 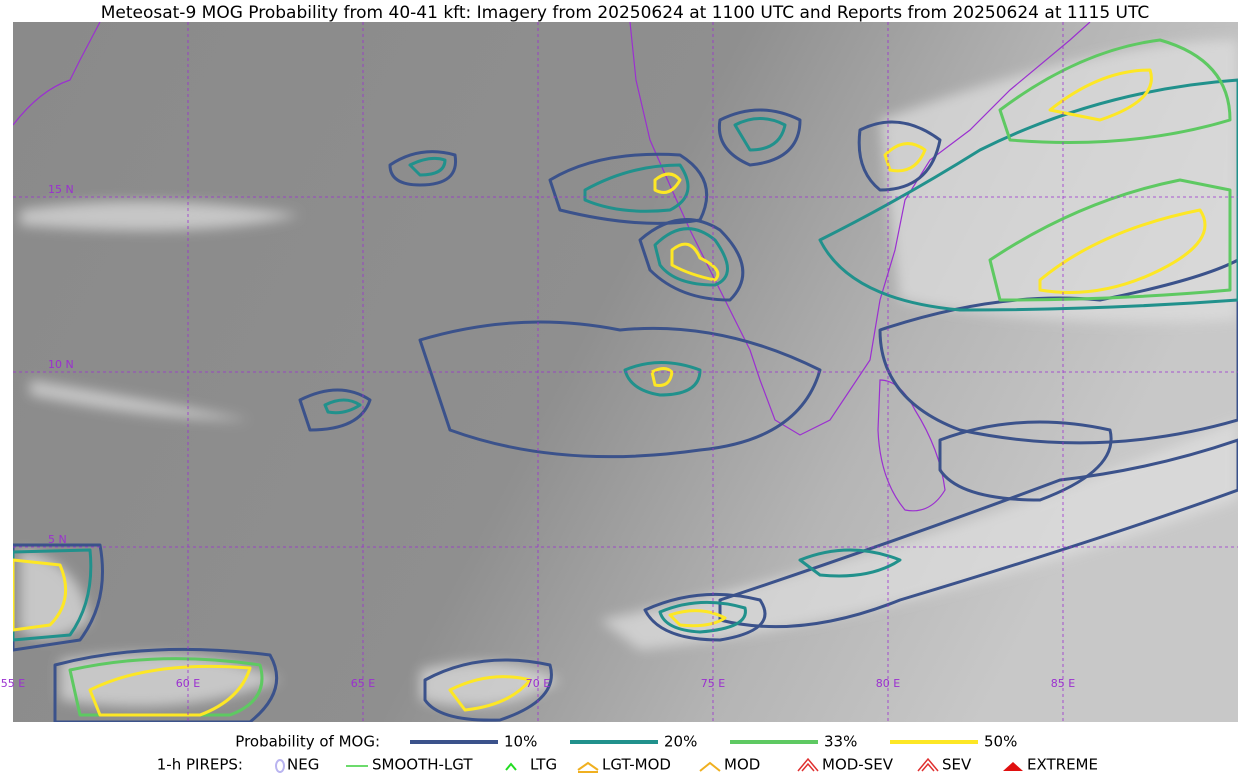 I want to click on lon-label: 60 E, so click(x=188, y=683).